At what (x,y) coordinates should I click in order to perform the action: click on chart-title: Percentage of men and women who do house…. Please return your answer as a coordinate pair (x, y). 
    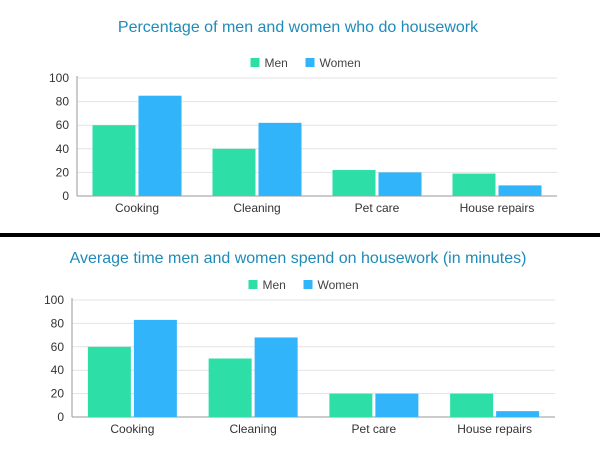
    Looking at the image, I should click on (298, 27).